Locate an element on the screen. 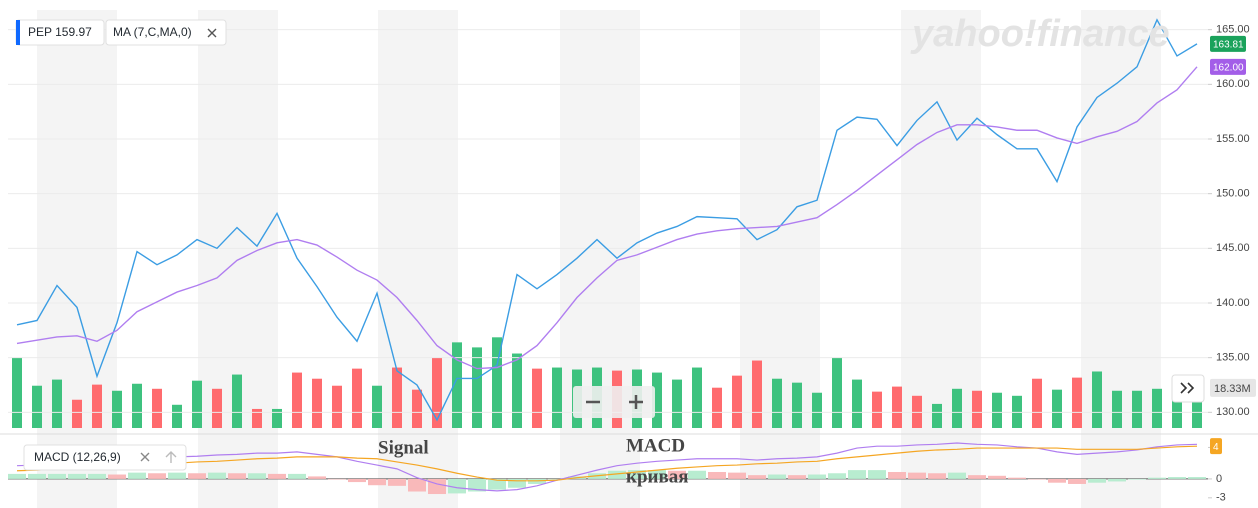 This screenshot has width=1258, height=508. volume-tag-label: 18.33M is located at coordinates (1232, 389).